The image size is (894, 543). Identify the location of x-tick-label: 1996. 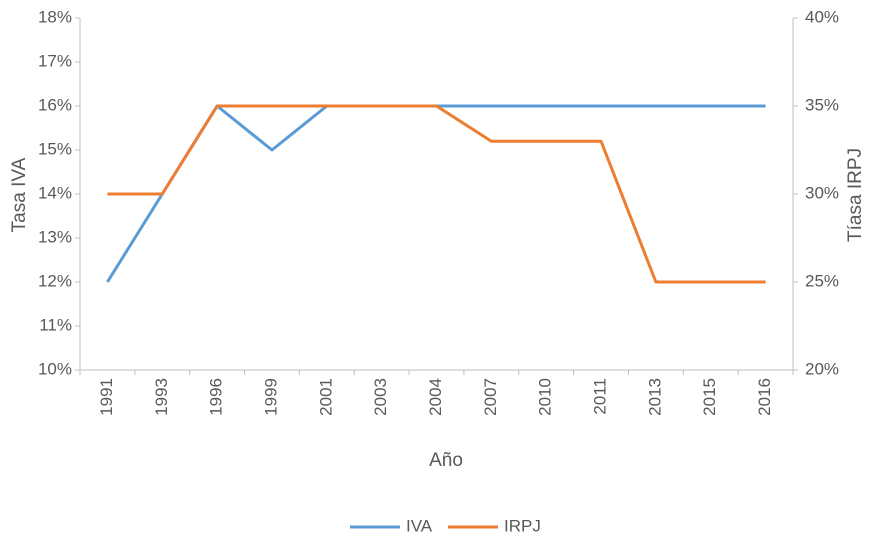
(216, 397).